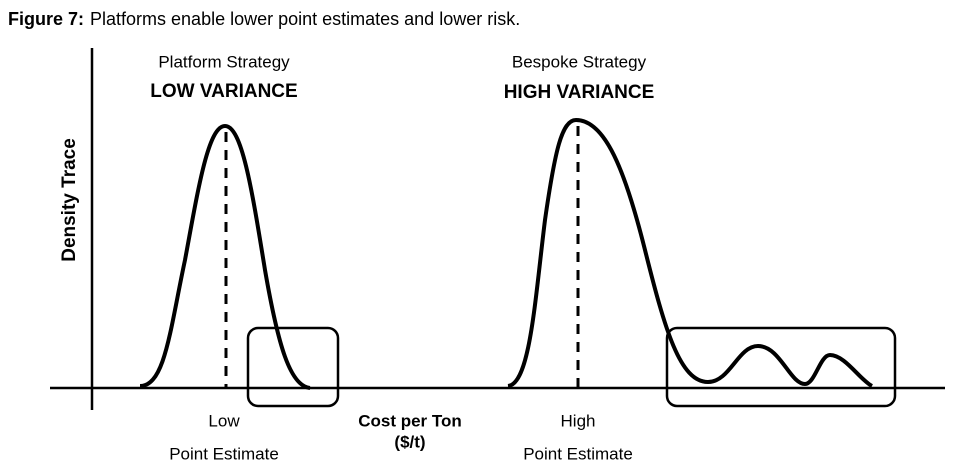 This screenshot has height=475, width=966. I want to click on density-curve, so click(225, 257).